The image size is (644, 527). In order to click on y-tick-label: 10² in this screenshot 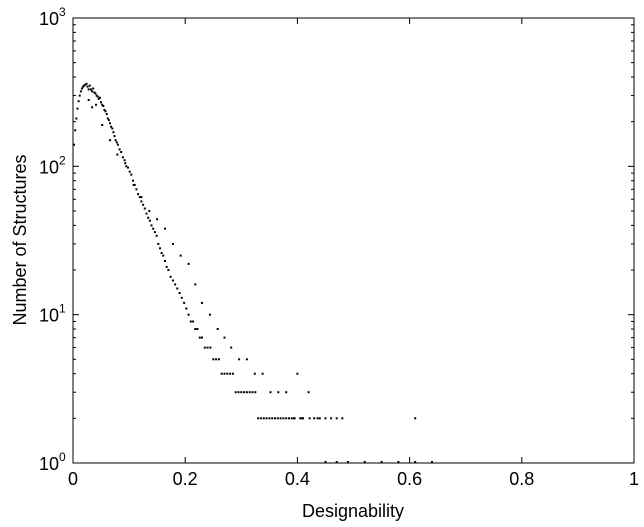, I will do `click(52, 165)`.